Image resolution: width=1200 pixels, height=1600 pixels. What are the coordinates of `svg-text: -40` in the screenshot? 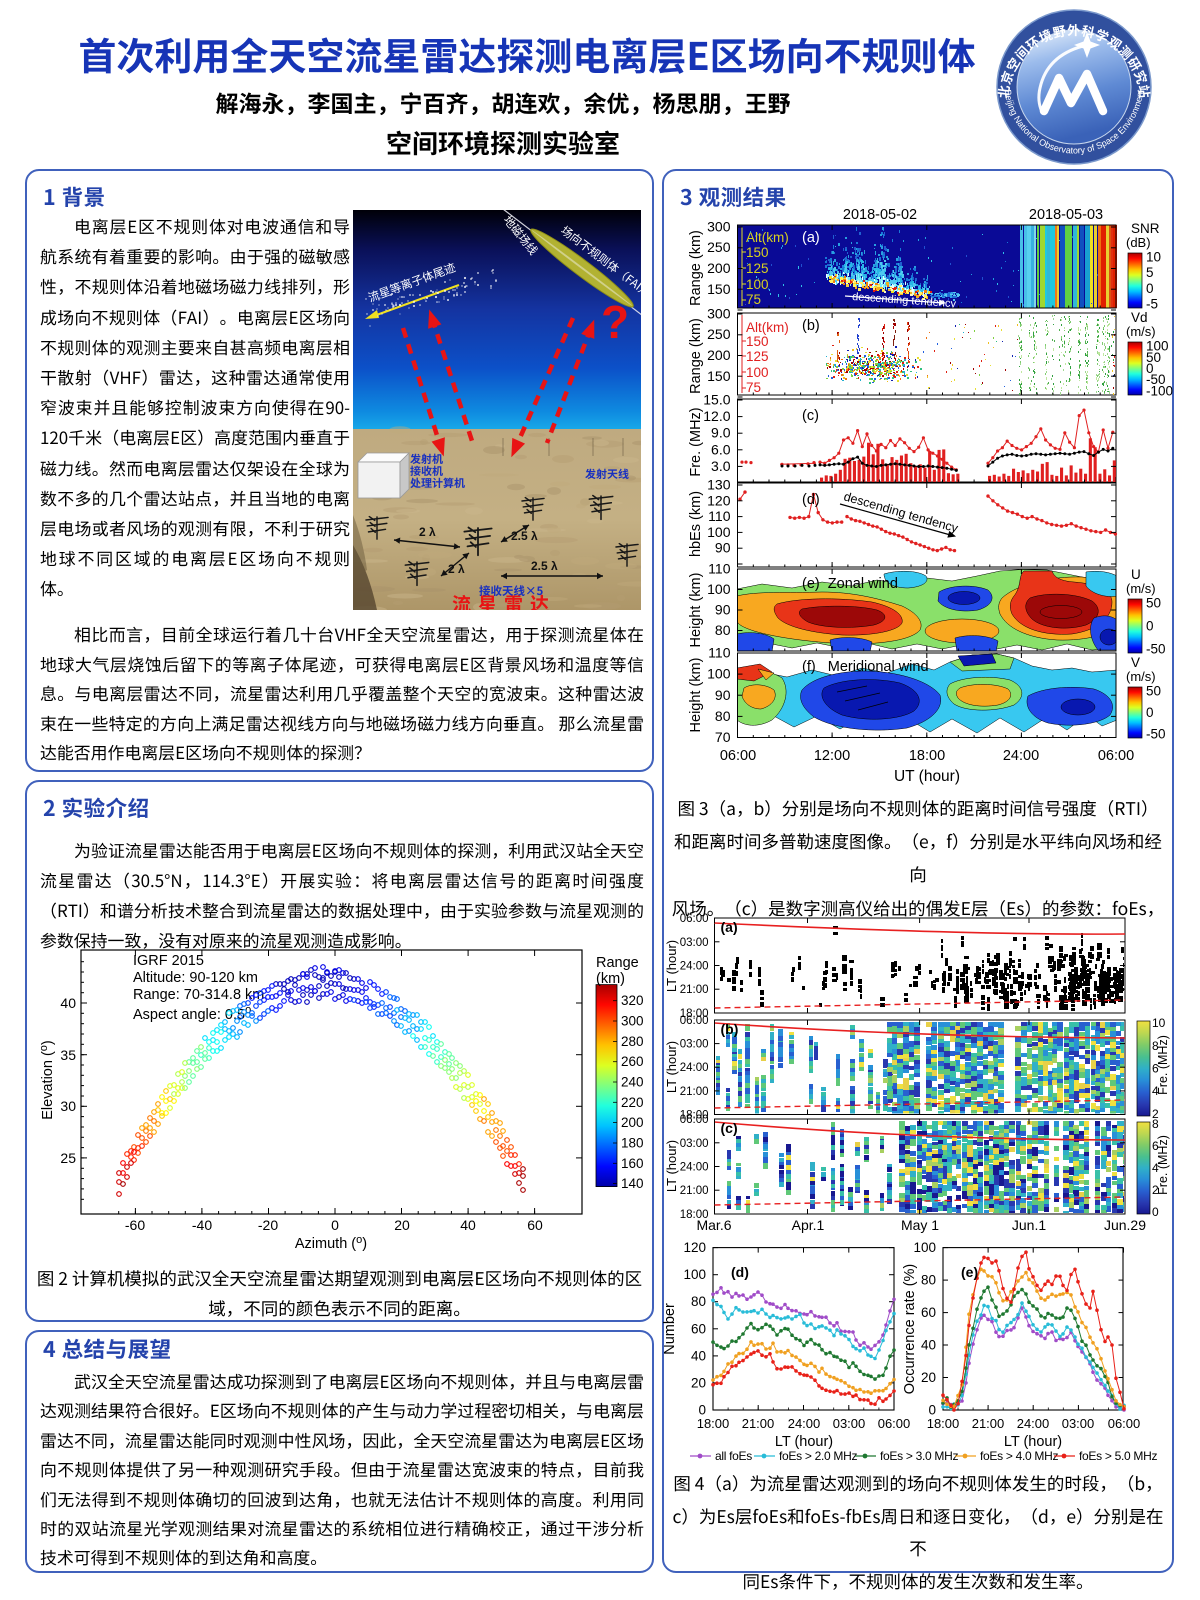 It's located at (202, 1225).